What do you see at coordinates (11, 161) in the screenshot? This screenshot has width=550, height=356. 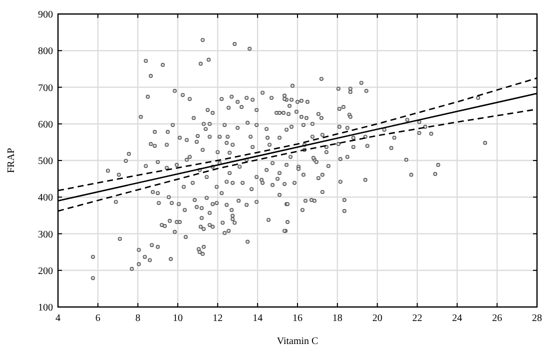 I see `y-axis-title: FRAP` at bounding box center [11, 161].